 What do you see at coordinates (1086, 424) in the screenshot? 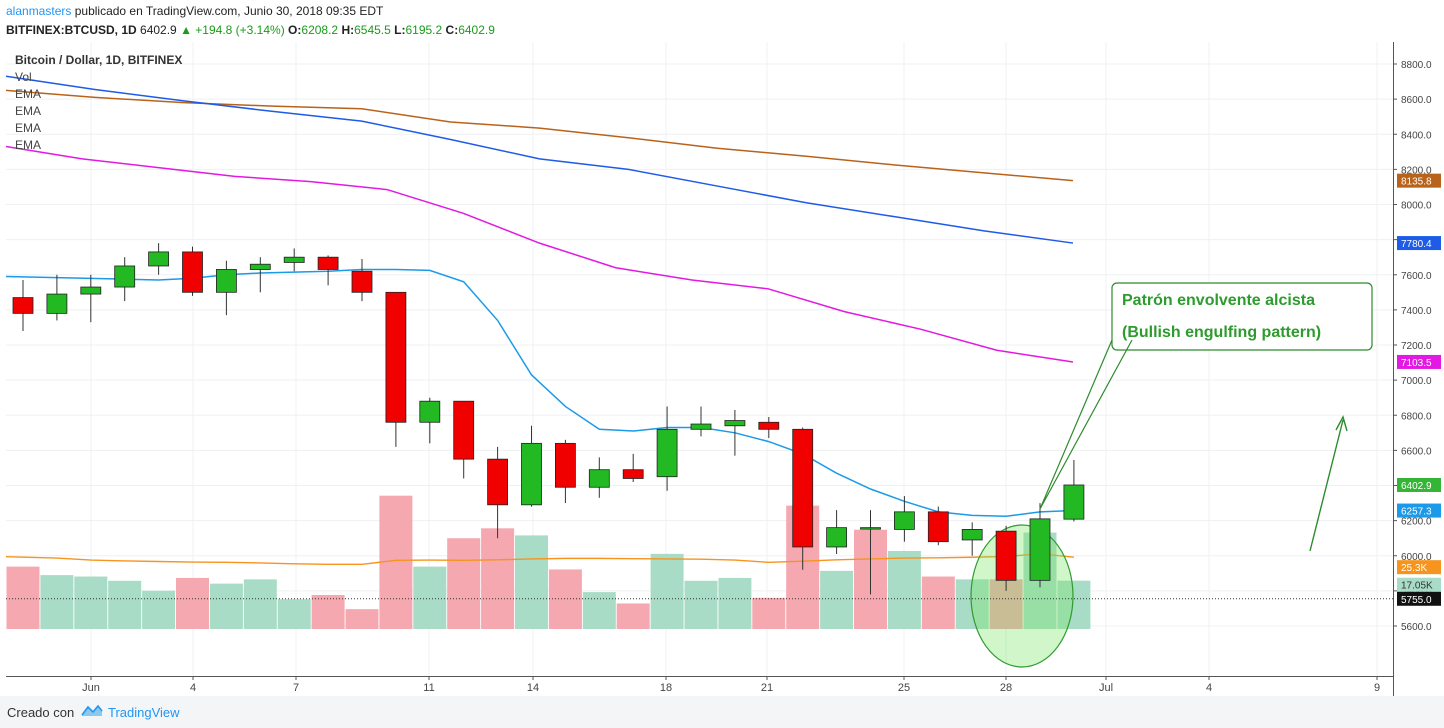
I see `annotation-pointer` at bounding box center [1086, 424].